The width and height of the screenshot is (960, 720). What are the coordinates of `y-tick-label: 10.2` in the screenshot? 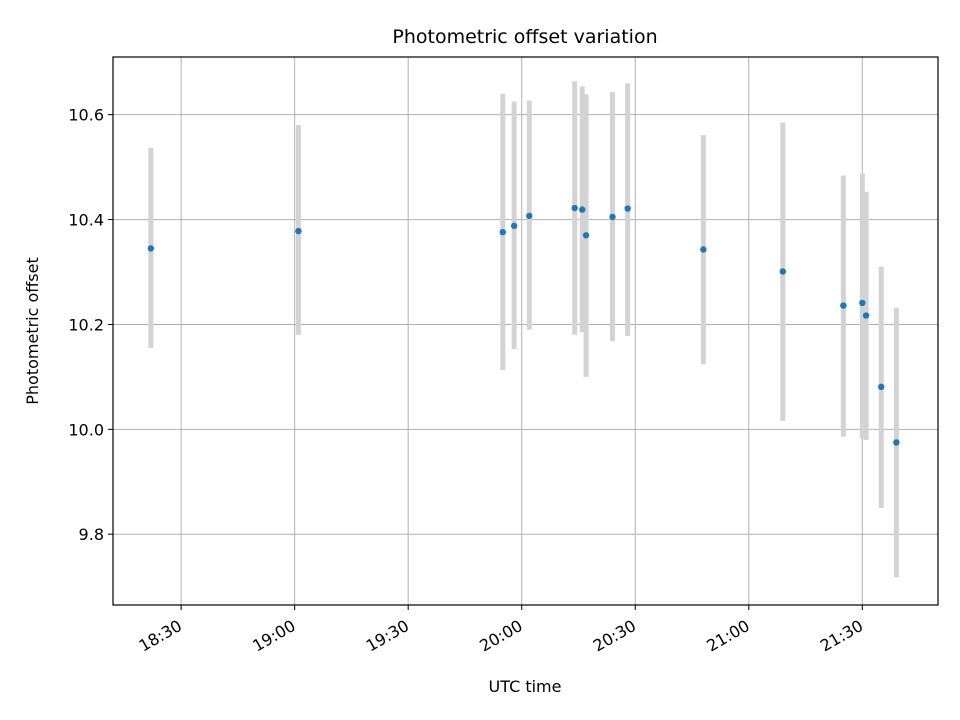 It's located at (86, 324).